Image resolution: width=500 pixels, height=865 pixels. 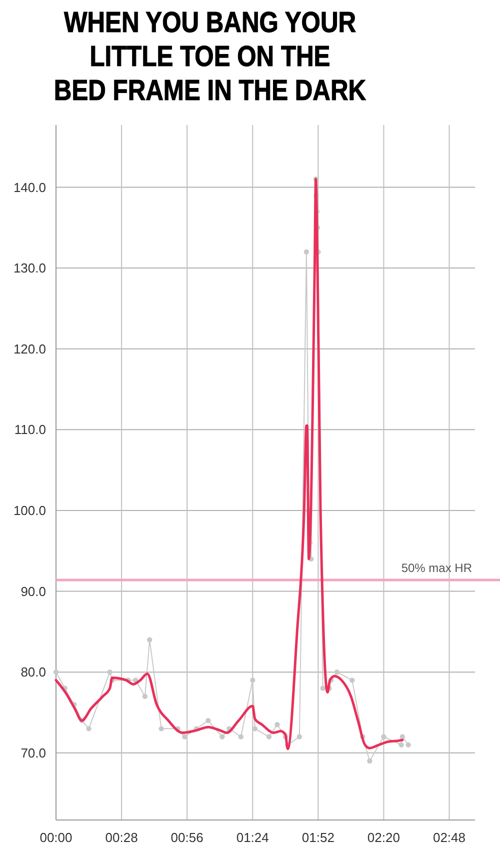 What do you see at coordinates (383, 837) in the screenshot?
I see `x-tick-label: 02:20` at bounding box center [383, 837].